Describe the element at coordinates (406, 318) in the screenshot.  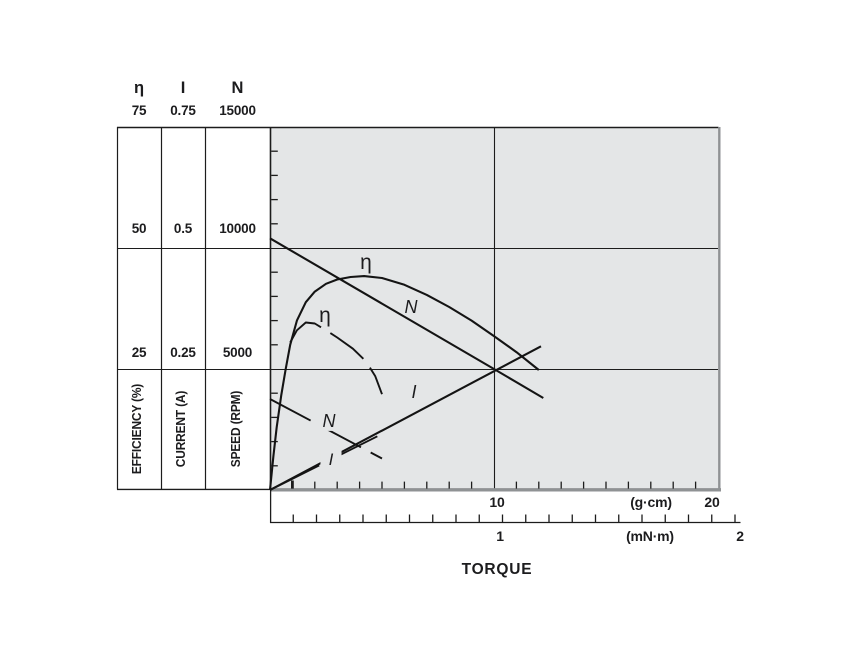
I see `speed-solid-curve` at that location.